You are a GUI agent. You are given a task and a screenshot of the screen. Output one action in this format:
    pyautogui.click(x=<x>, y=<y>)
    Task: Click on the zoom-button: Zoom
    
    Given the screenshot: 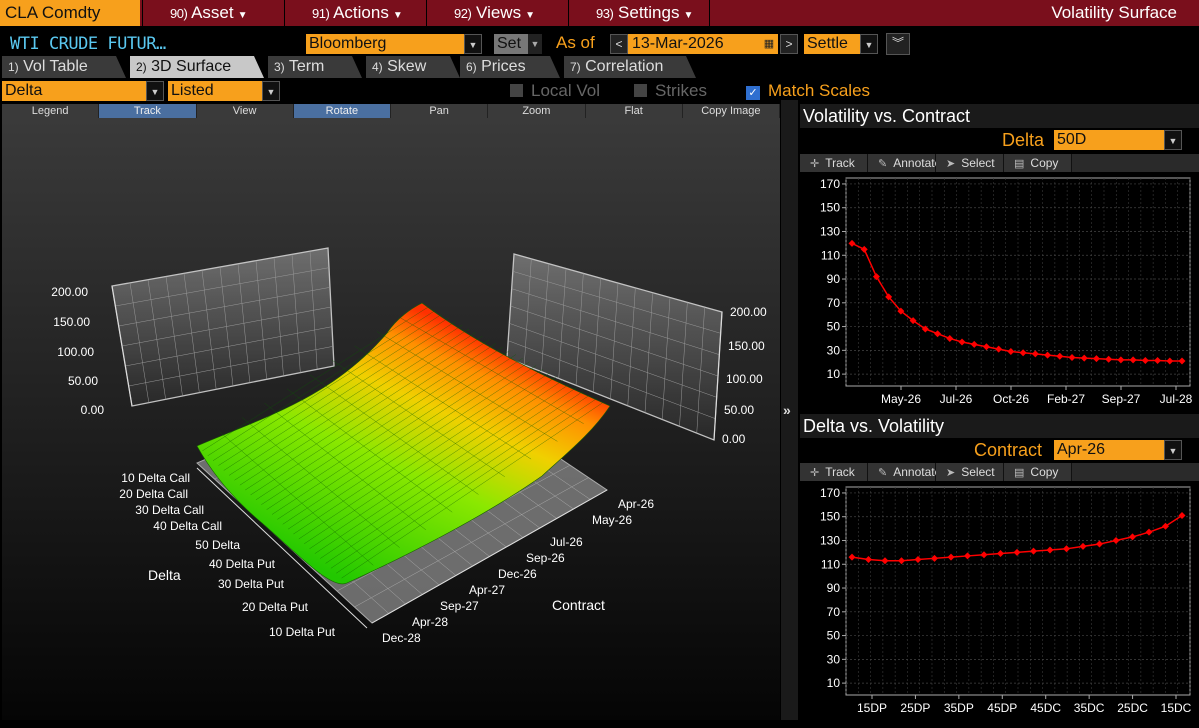 What is the action you would take?
    pyautogui.click(x=537, y=111)
    